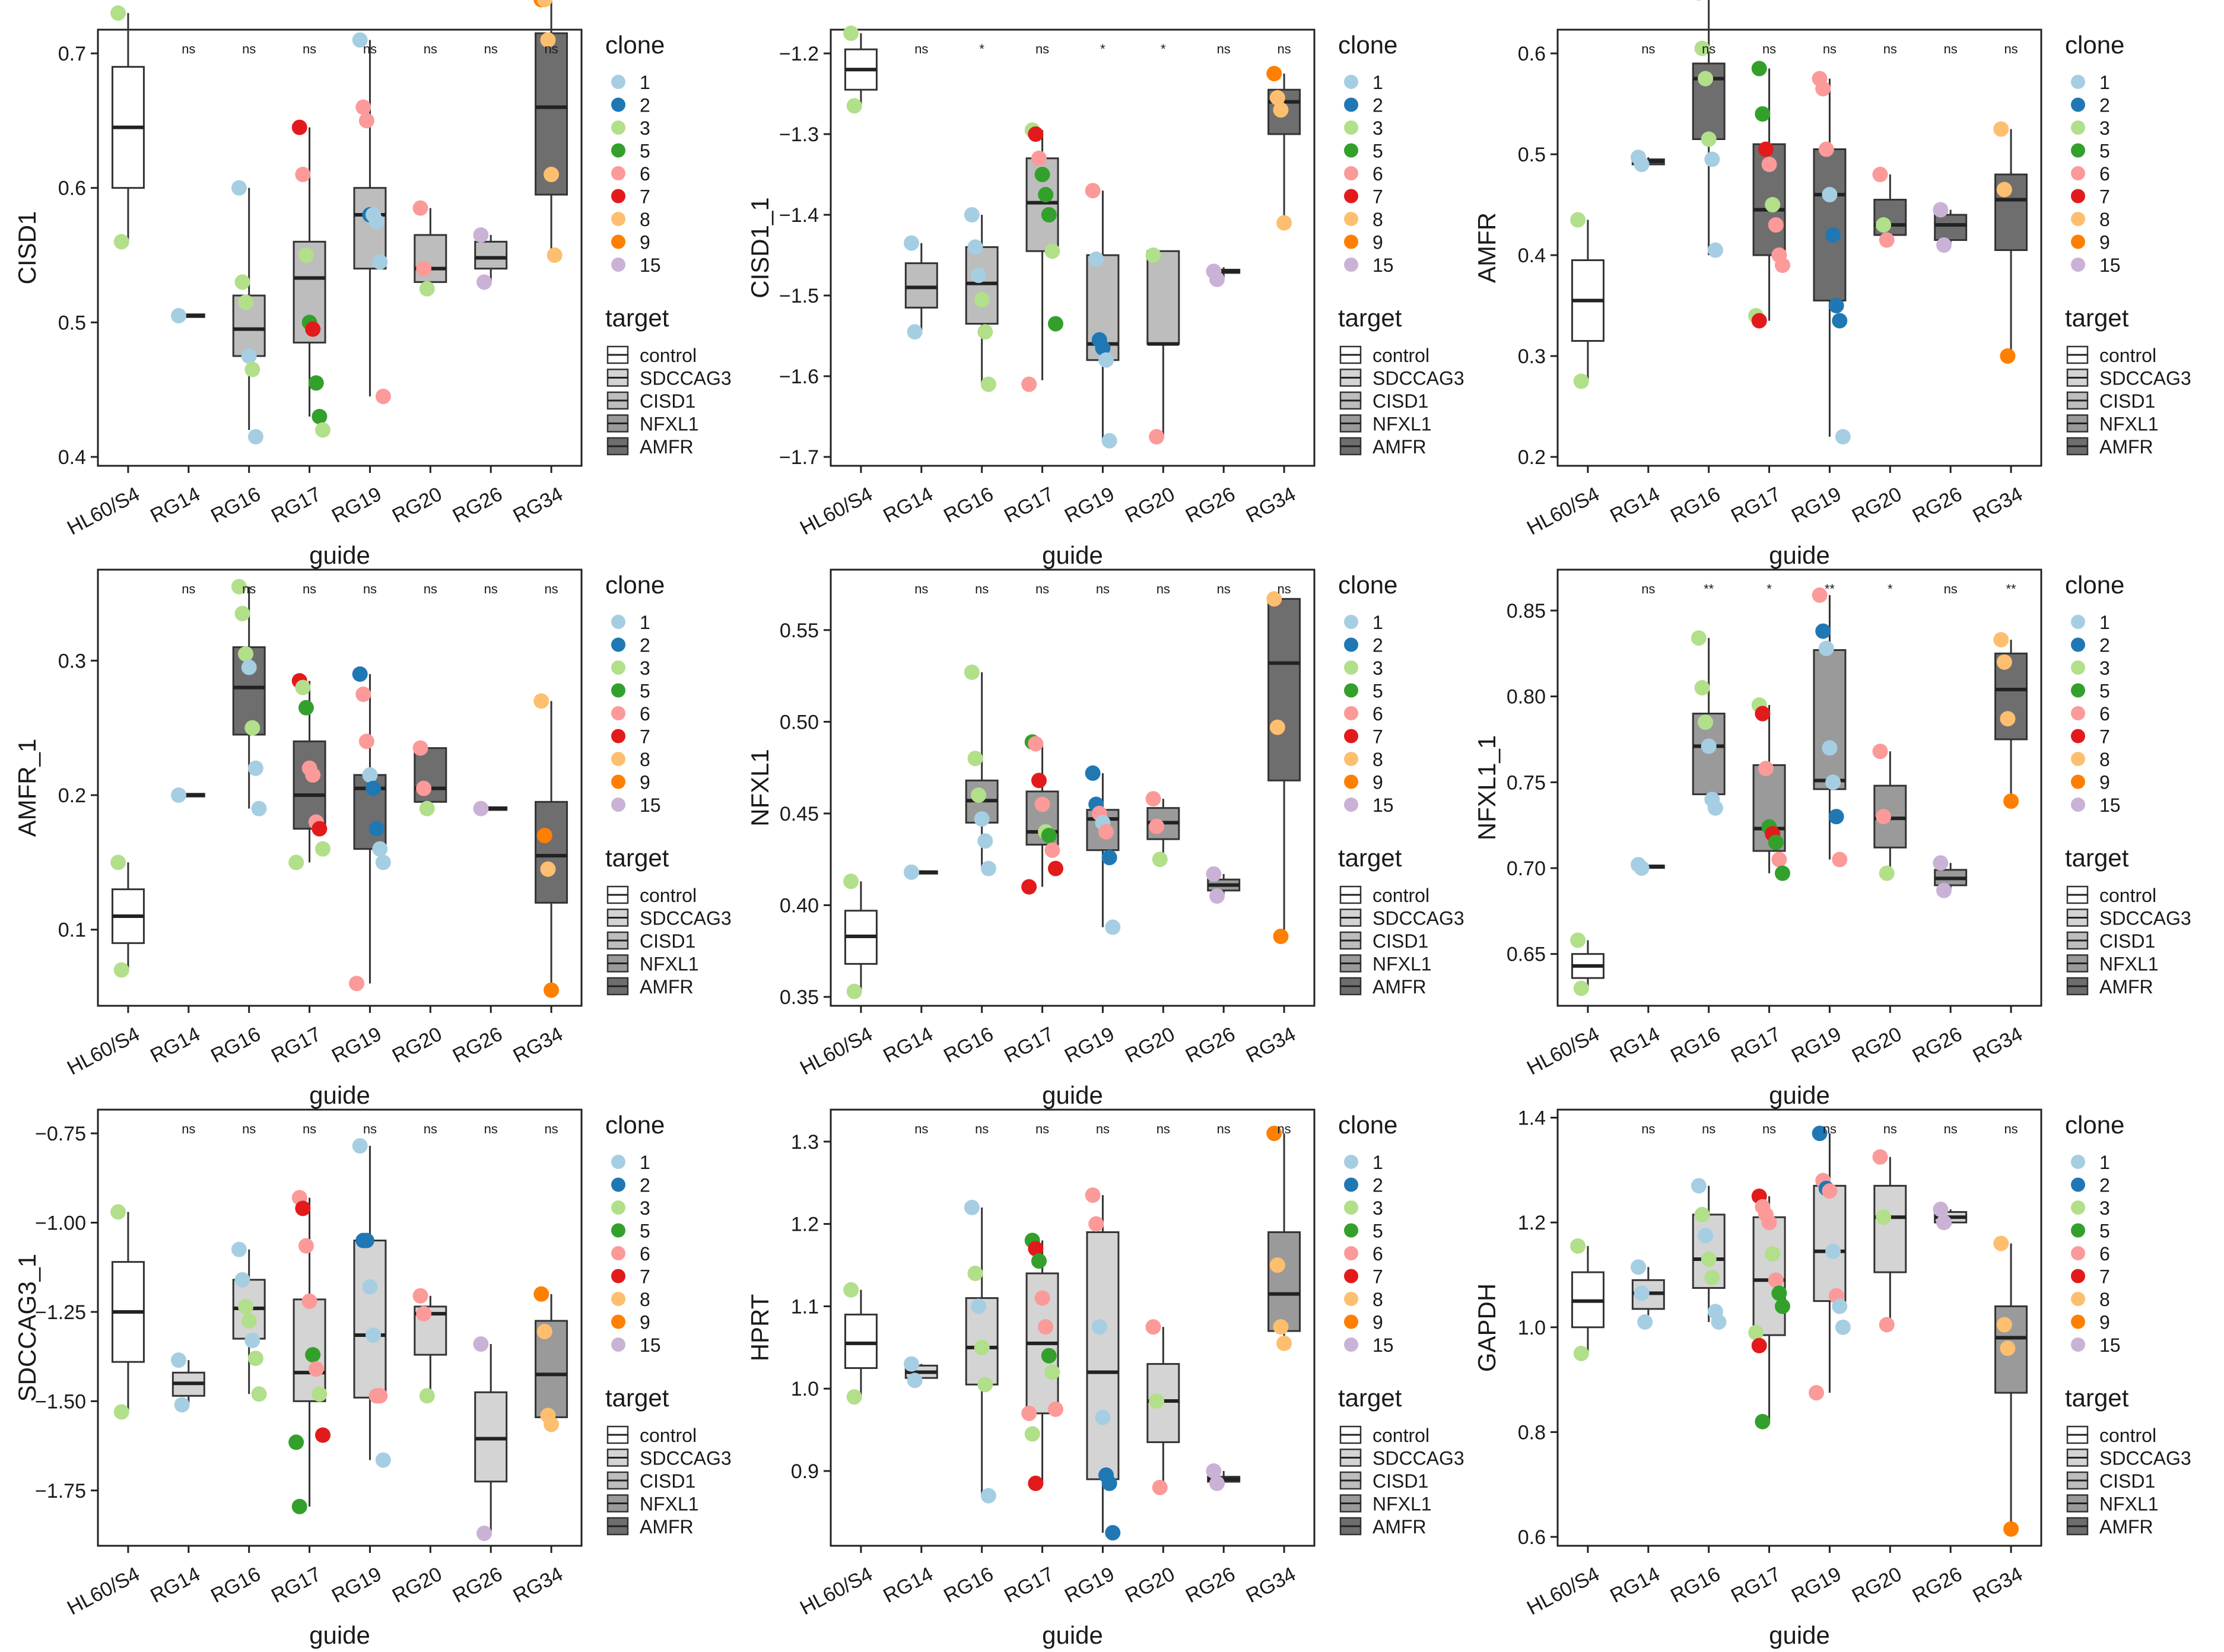 The image size is (2224, 1652). What do you see at coordinates (1951, 227) in the screenshot?
I see `box-rg26` at bounding box center [1951, 227].